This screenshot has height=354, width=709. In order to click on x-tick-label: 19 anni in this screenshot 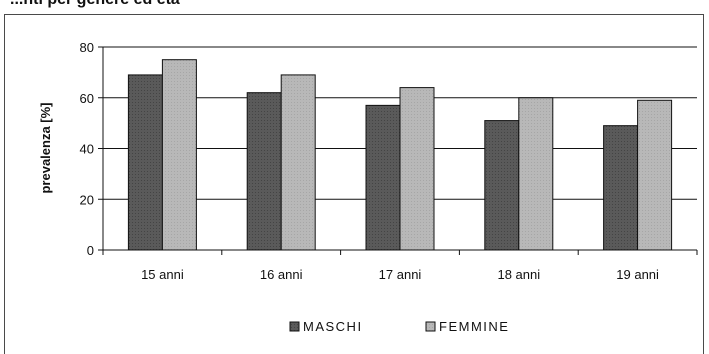, I will do `click(637, 274)`.